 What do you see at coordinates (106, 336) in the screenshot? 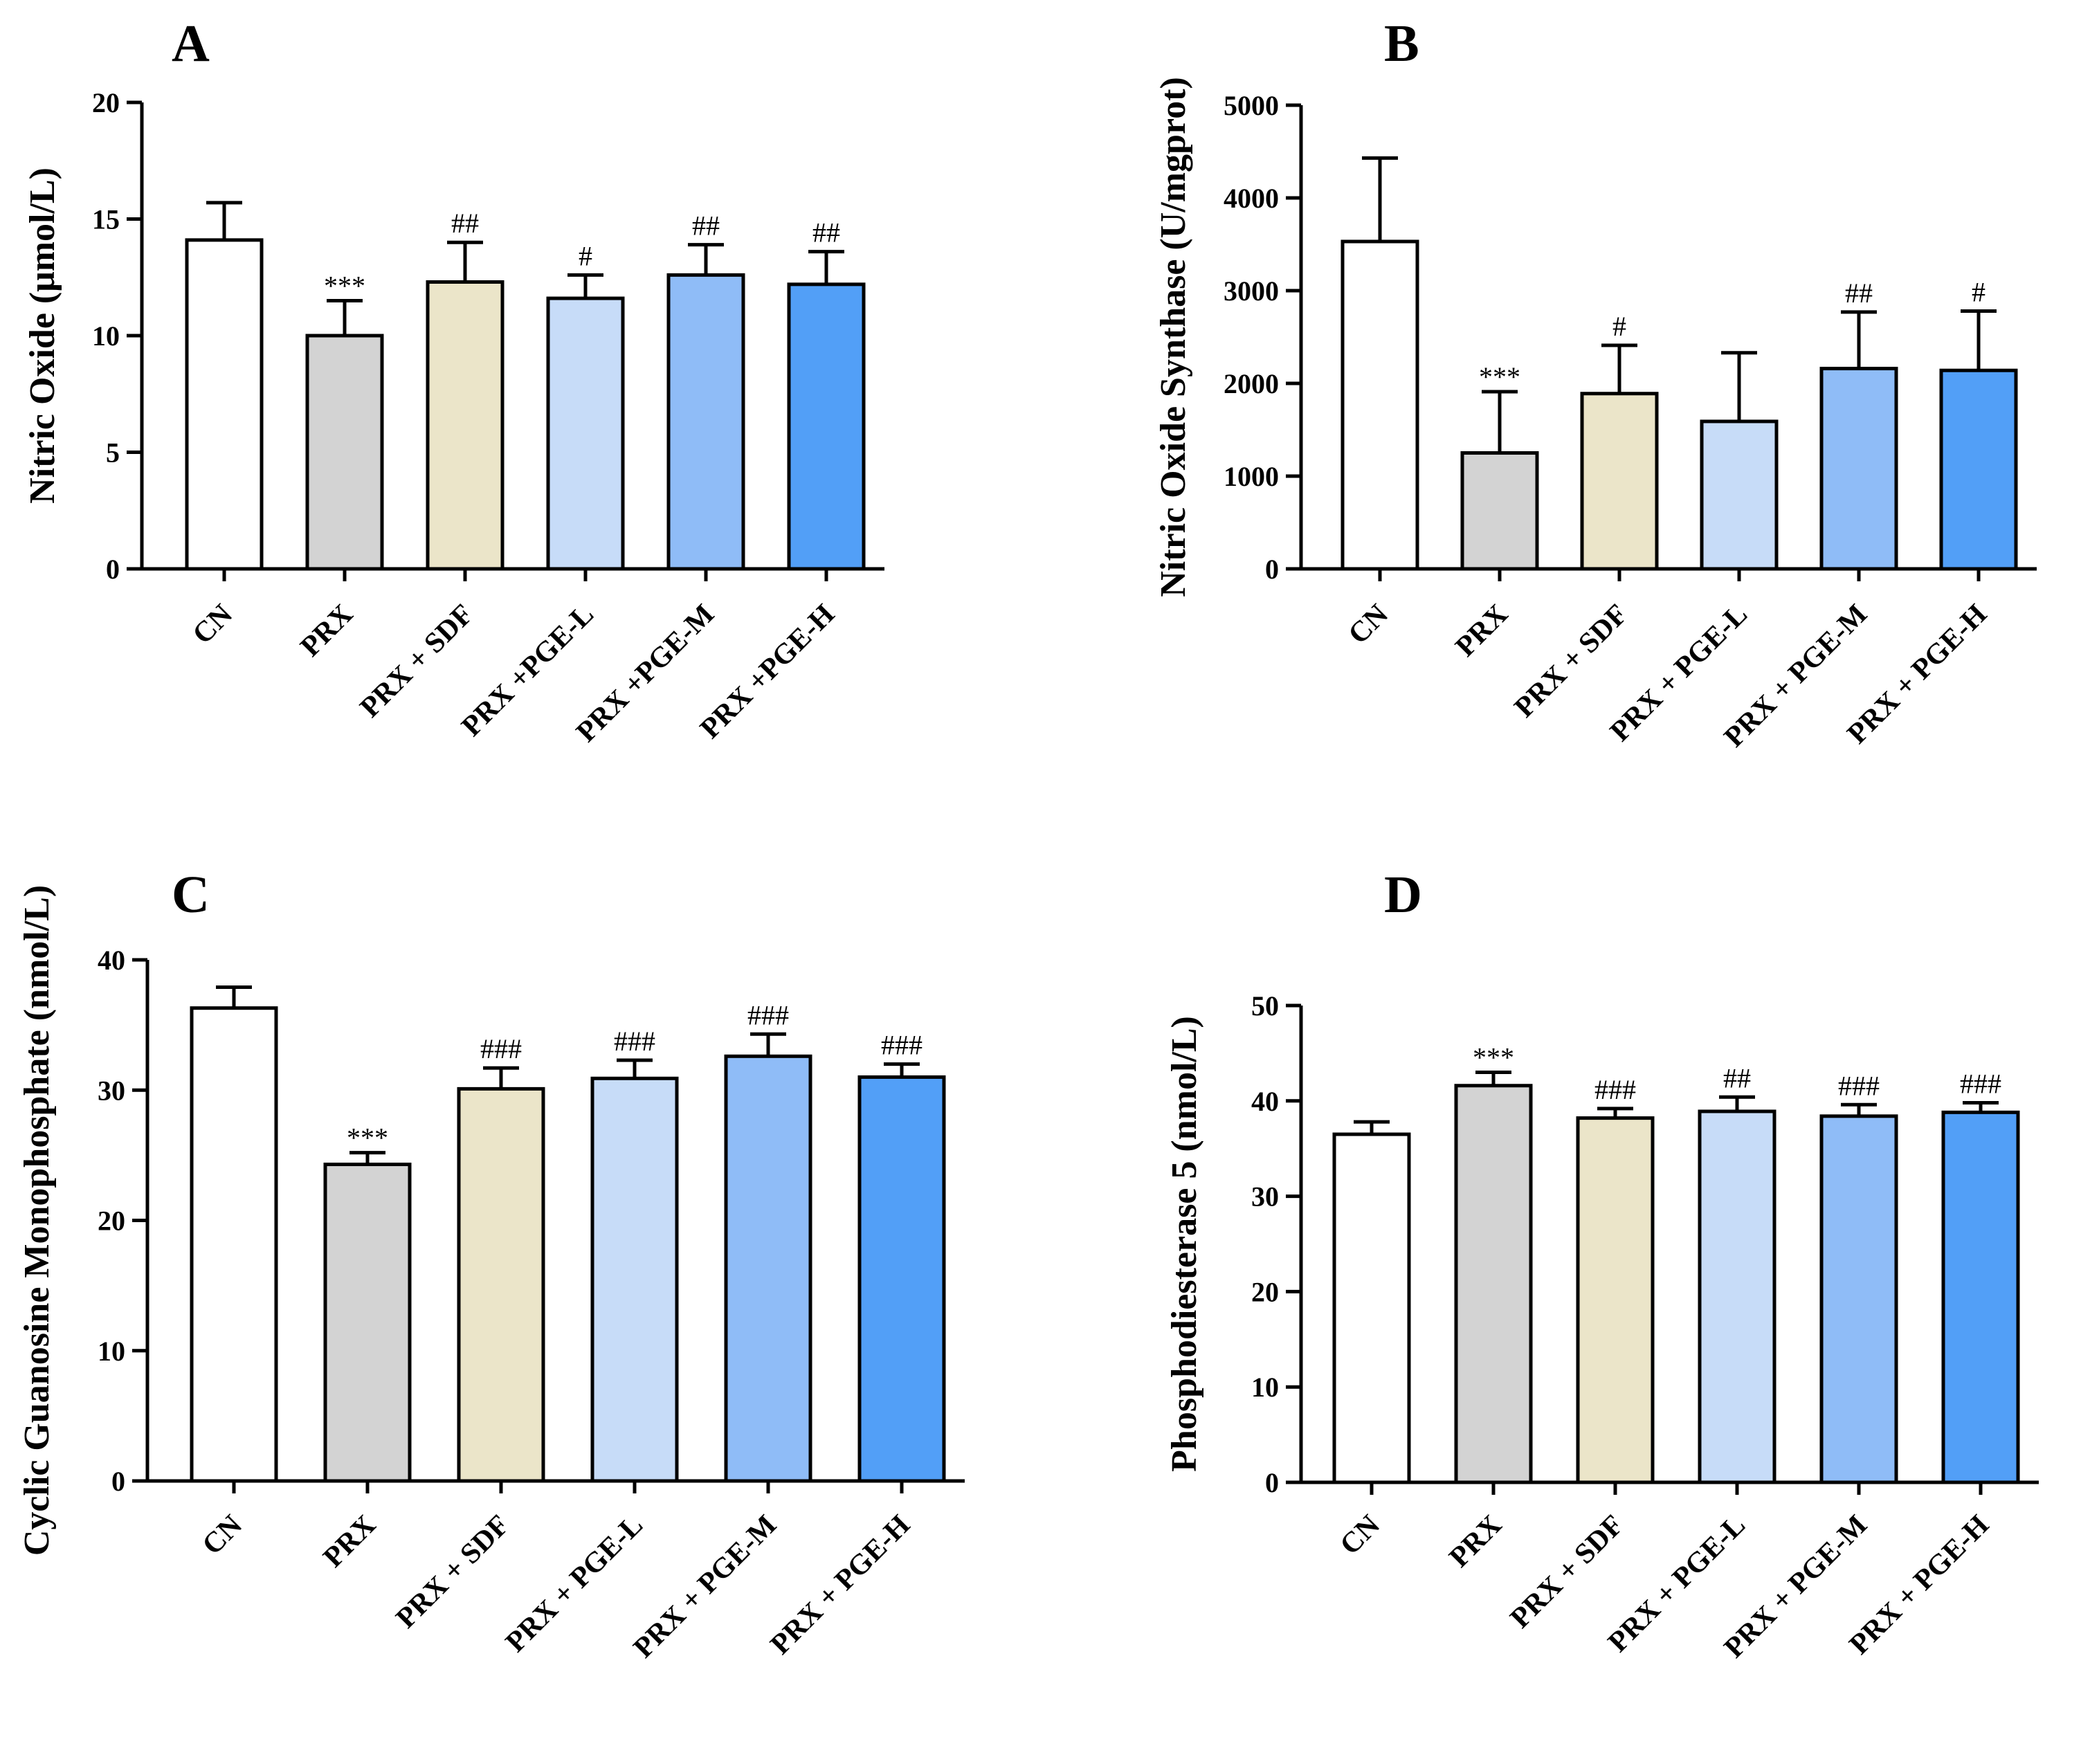
I see `y-tick-label-2: 10` at bounding box center [106, 336].